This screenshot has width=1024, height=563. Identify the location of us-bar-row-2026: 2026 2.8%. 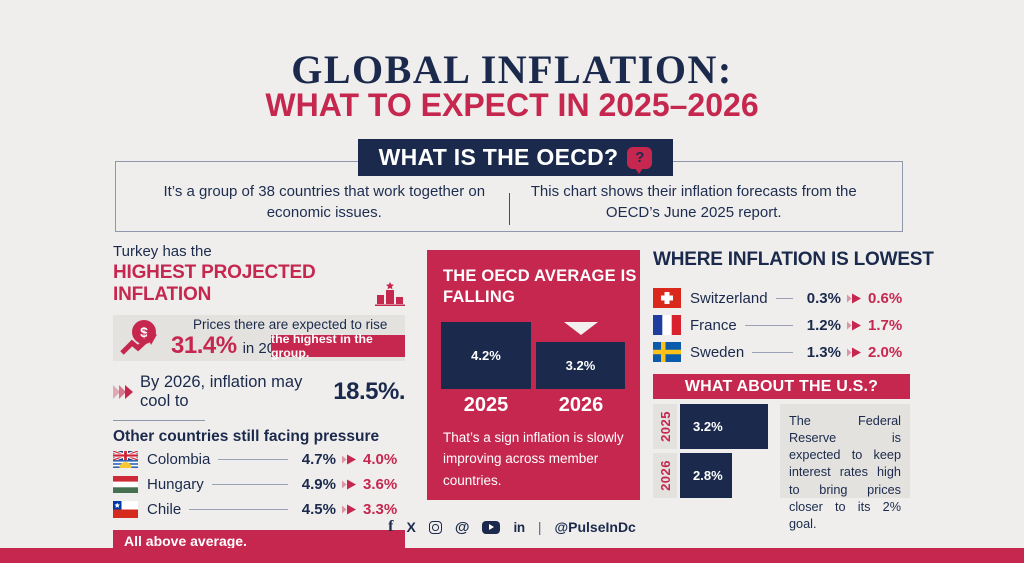
(692, 475).